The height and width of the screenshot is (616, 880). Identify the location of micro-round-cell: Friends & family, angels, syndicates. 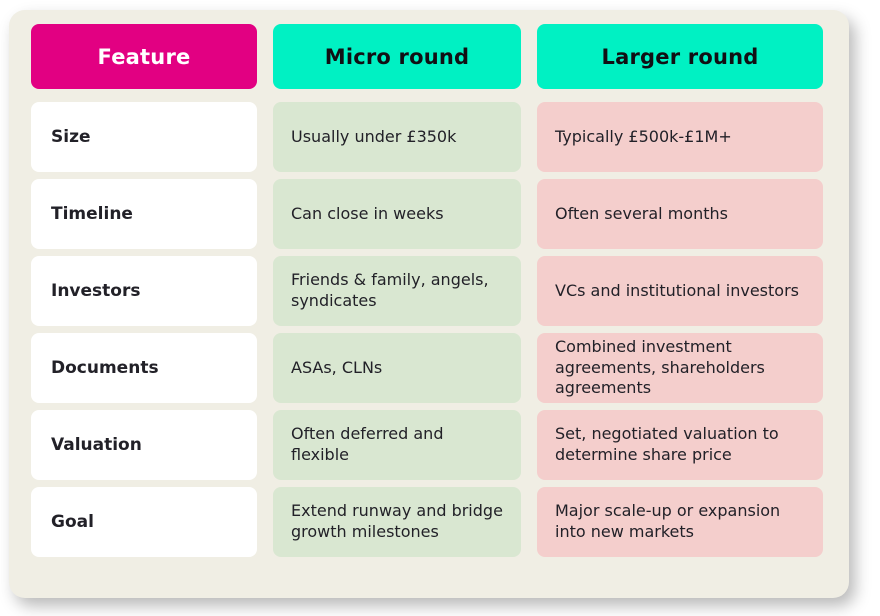
(397, 291).